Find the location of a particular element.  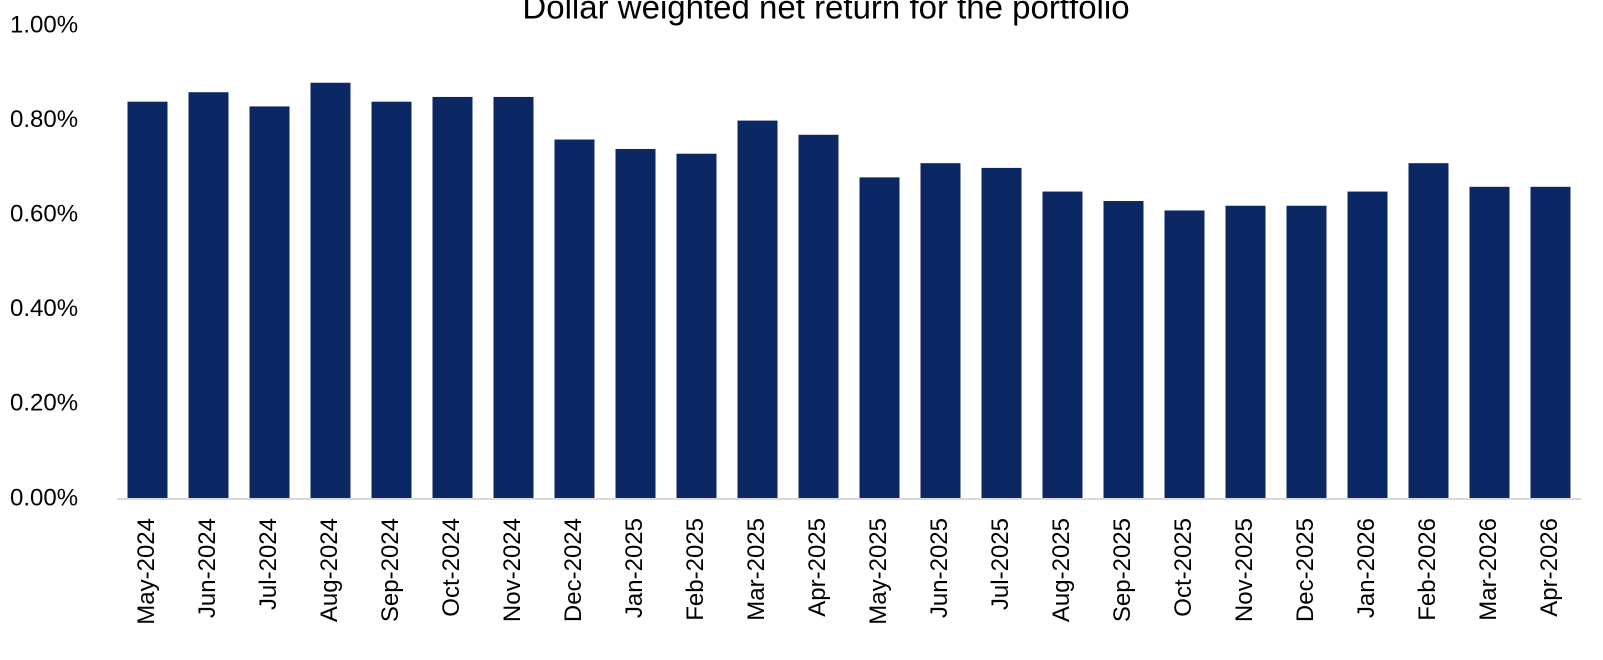

x-tick-label: Nov-2024 is located at coordinates (512, 570).